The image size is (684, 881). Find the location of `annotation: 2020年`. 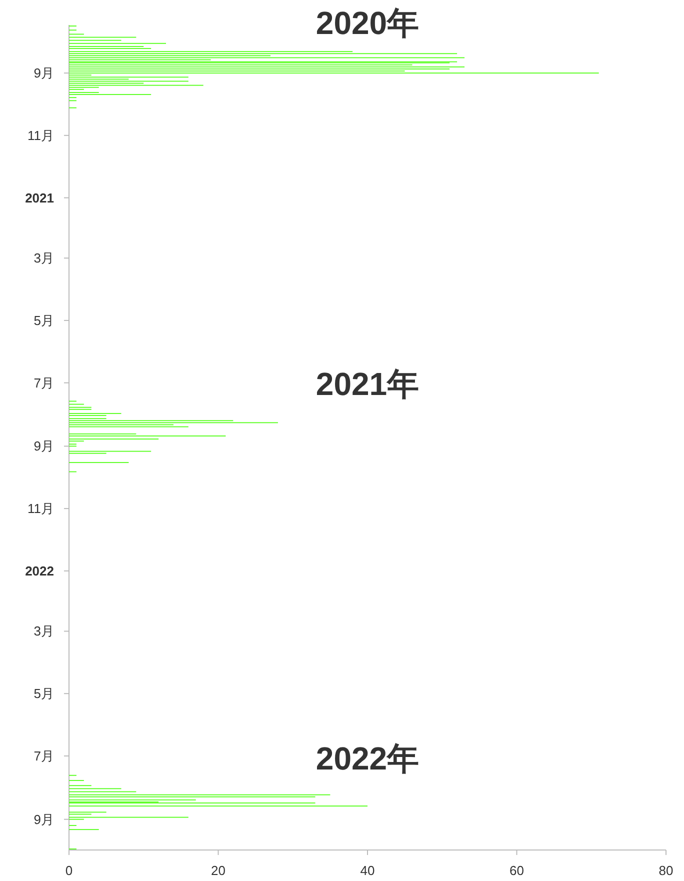

annotation: 2020年 is located at coordinates (368, 23).